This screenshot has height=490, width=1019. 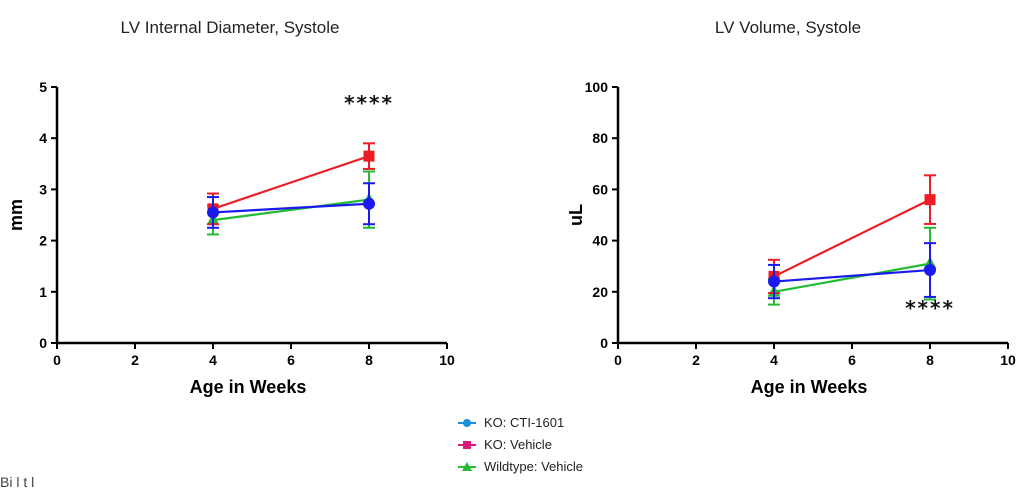 What do you see at coordinates (43, 241) in the screenshot?
I see `y-tick-label: 2` at bounding box center [43, 241].